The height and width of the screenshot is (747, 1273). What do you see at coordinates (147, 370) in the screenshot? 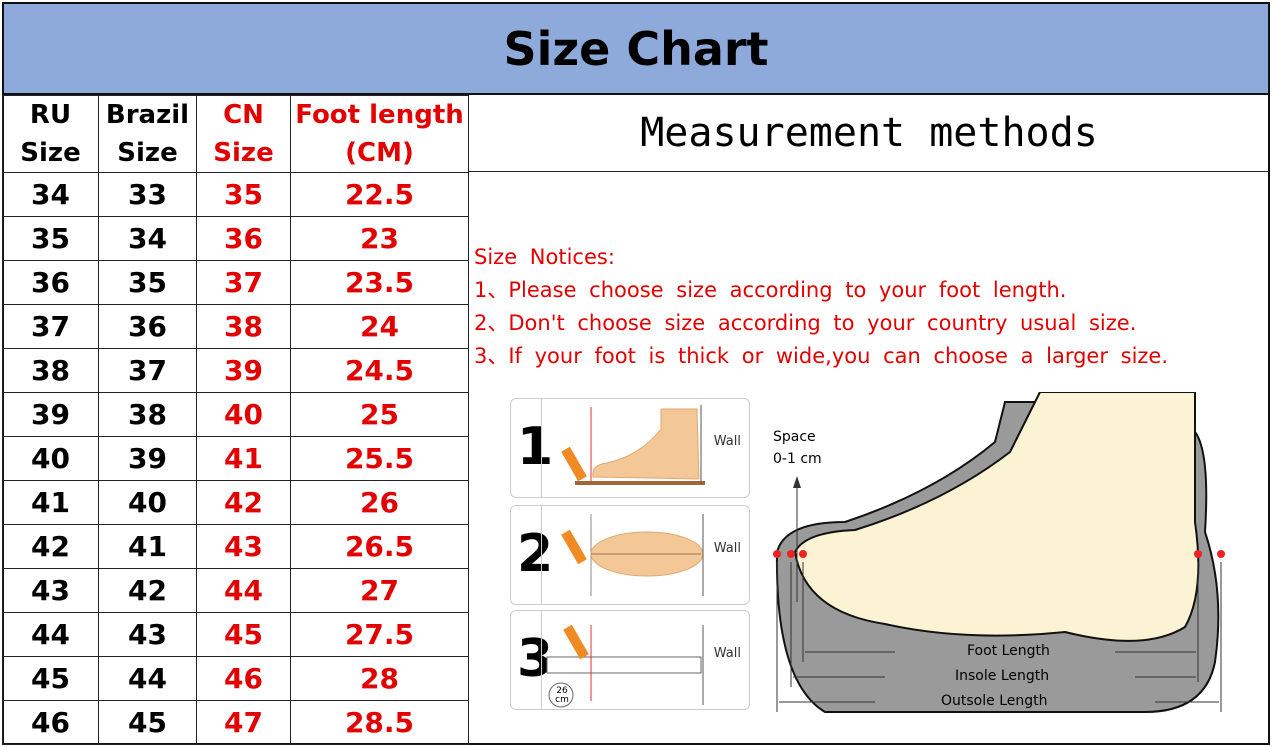
I see `brazil-size-cell: 37` at bounding box center [147, 370].